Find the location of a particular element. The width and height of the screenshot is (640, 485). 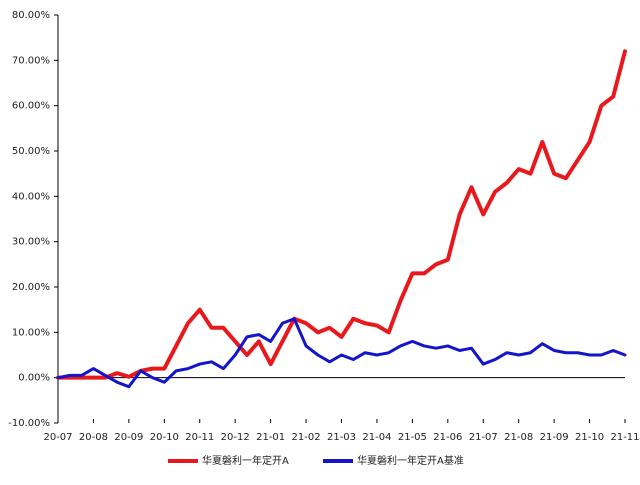

legend-label: 华夏磐利一年定开A基准 is located at coordinates (410, 460).